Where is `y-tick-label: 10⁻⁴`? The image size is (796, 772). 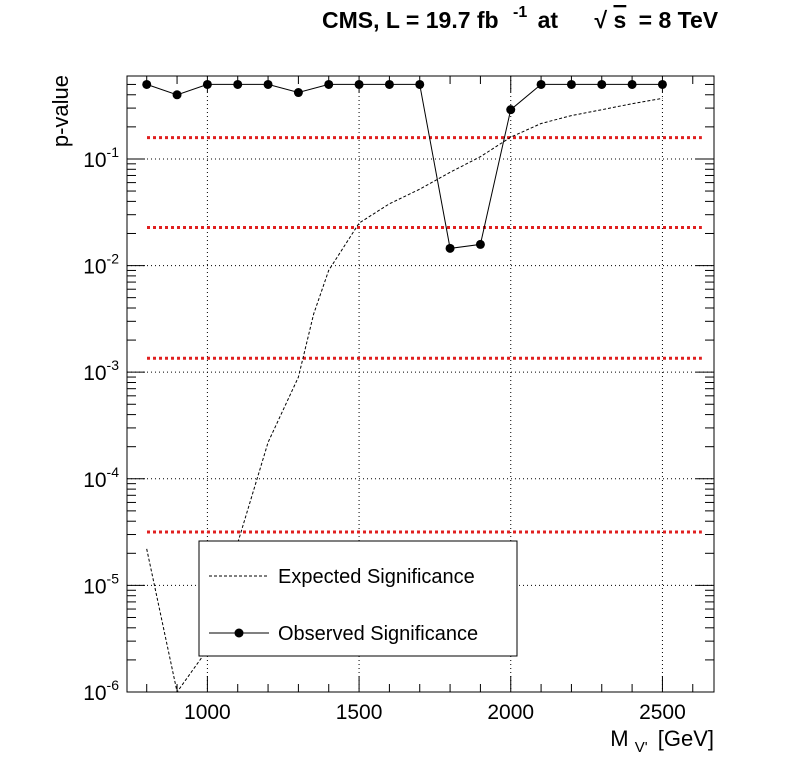
y-tick-label: 10⁻⁴ is located at coordinates (101, 478).